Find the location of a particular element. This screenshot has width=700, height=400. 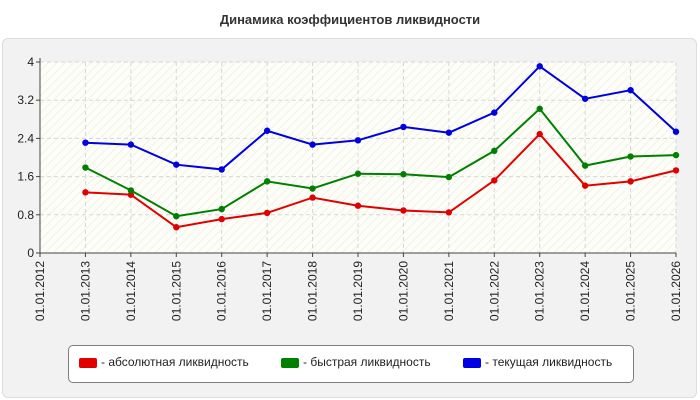

chart-title: Динамика коэффициентов ликвидности is located at coordinates (350, 19).